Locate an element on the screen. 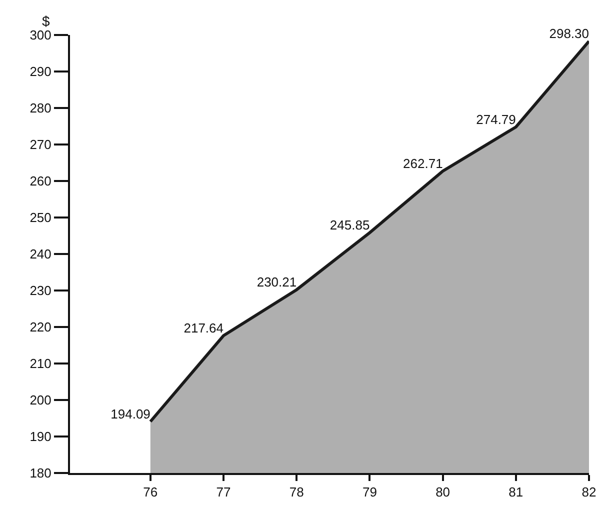  x-tick-label: 78 is located at coordinates (296, 492).